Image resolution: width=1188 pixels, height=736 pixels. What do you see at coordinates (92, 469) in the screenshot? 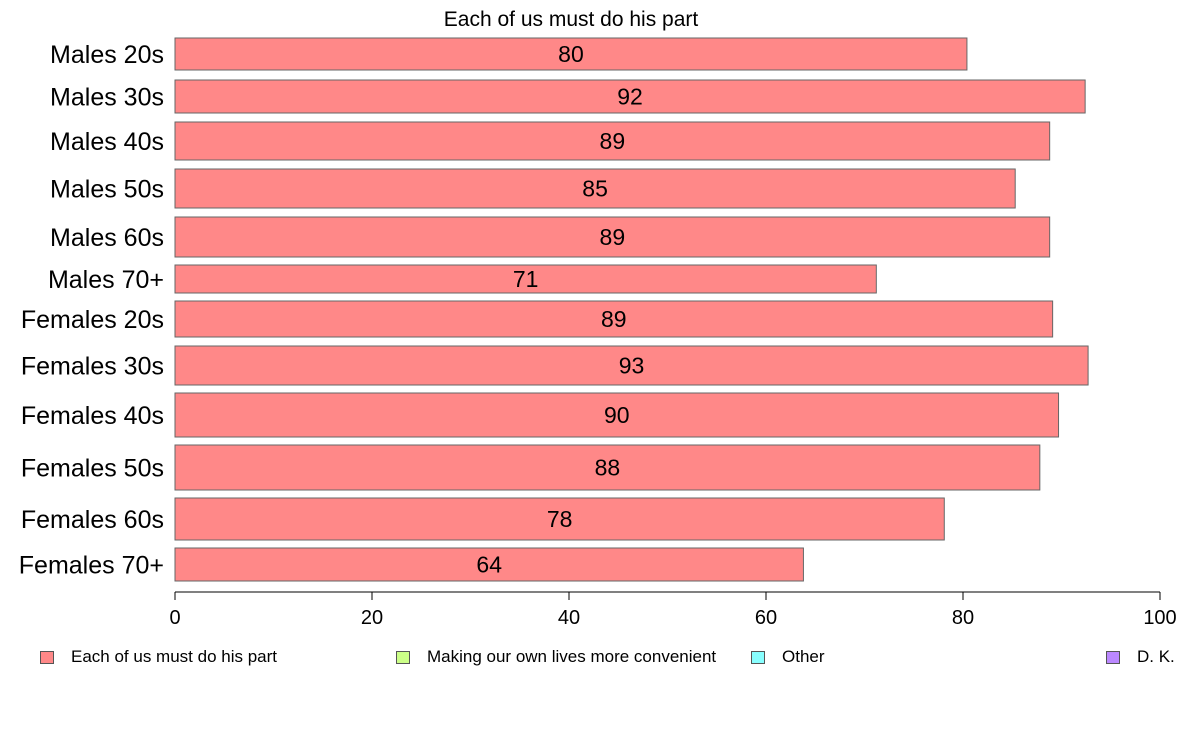
I see `category-label: Females 50s` at bounding box center [92, 469].